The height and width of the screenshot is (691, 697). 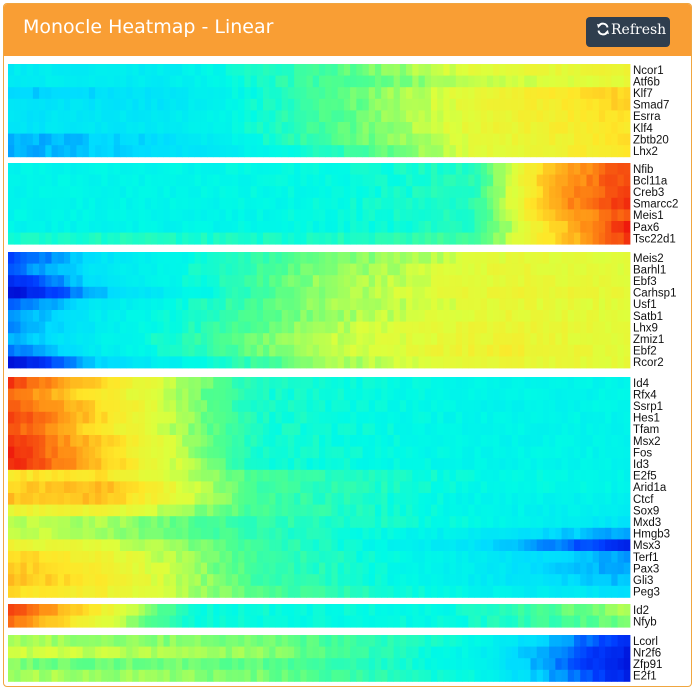 I want to click on gene-label: Esrra, so click(x=647, y=117).